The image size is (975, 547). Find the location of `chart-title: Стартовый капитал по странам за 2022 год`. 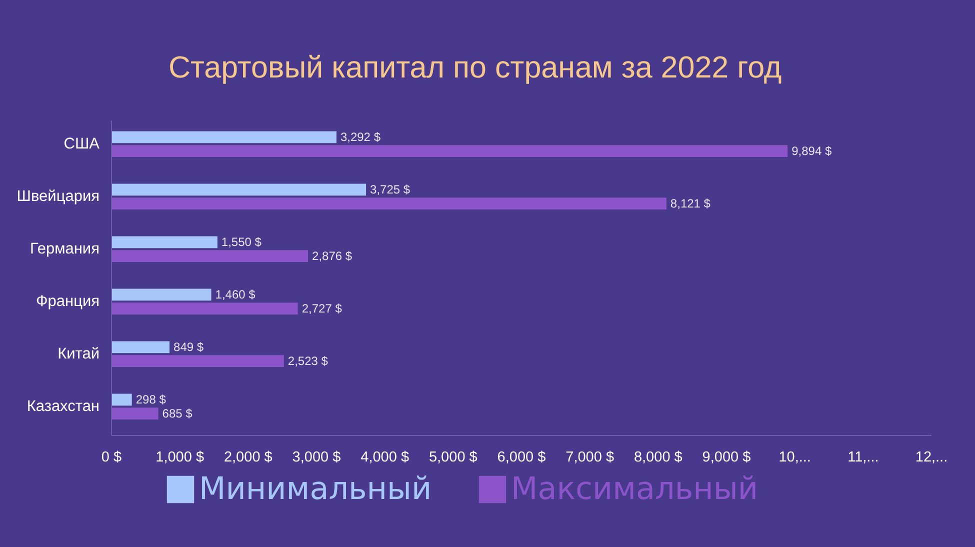

chart-title: Стартовый капитал по странам за 2022 год is located at coordinates (475, 67).